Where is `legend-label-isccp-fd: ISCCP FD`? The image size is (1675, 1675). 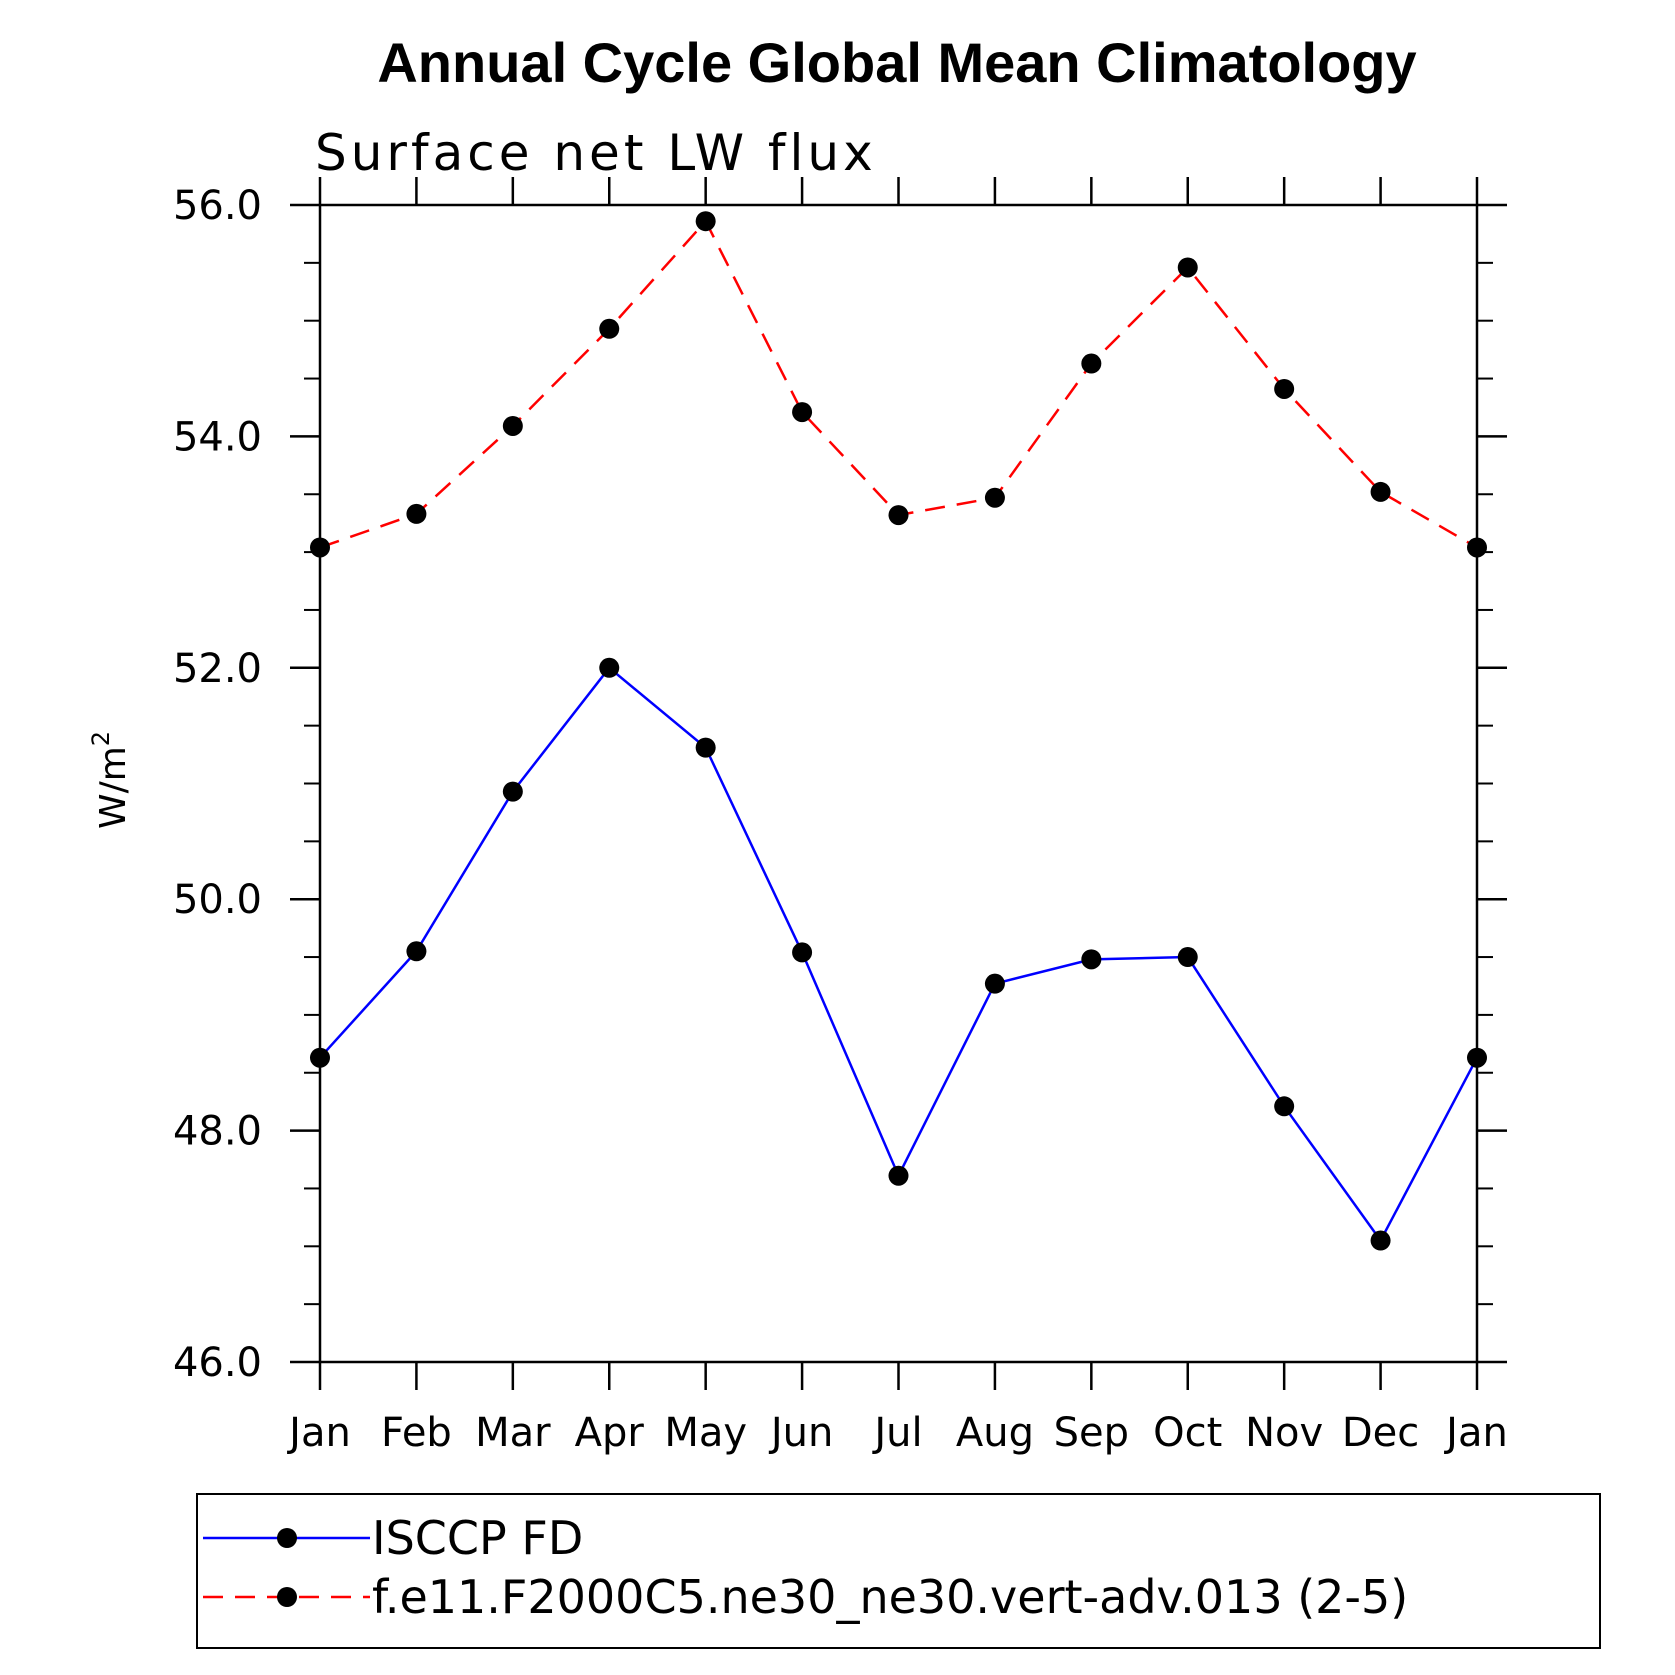
legend-label-isccp-fd: ISCCP FD is located at coordinates (477, 1538).